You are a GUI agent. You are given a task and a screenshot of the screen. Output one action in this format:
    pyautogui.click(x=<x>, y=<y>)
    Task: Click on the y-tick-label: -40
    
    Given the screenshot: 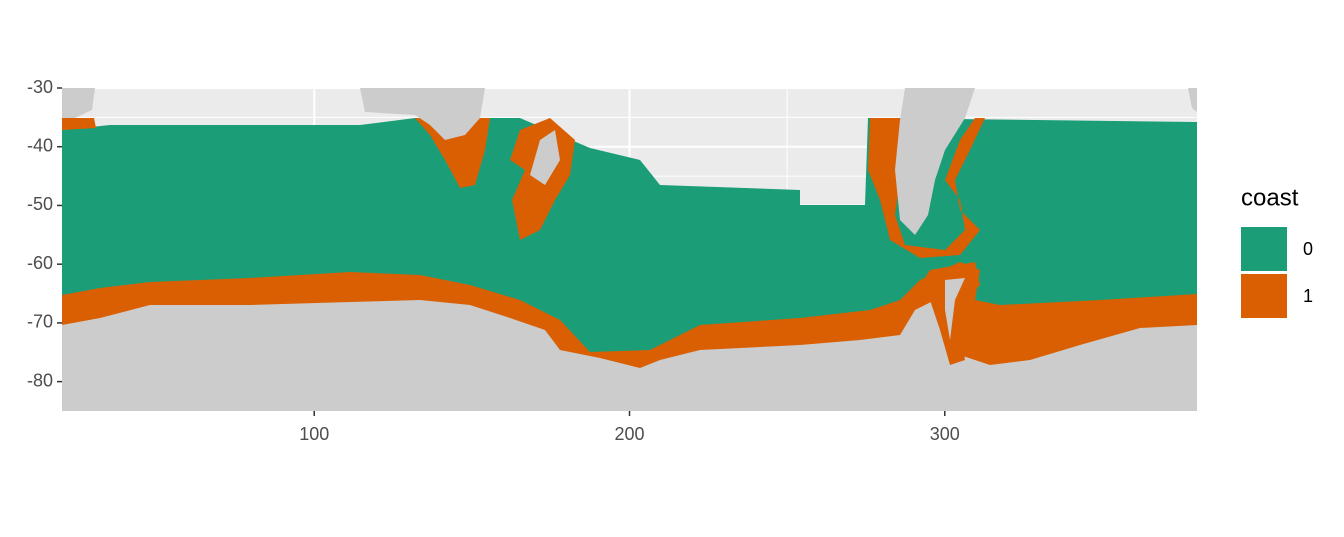 What is the action you would take?
    pyautogui.click(x=40, y=145)
    